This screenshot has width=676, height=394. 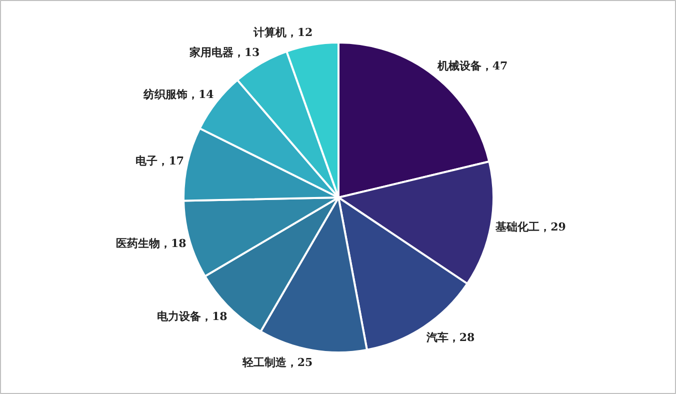 What do you see at coordinates (462, 337) in the screenshot?
I see `data-label: ，28` at bounding box center [462, 337].